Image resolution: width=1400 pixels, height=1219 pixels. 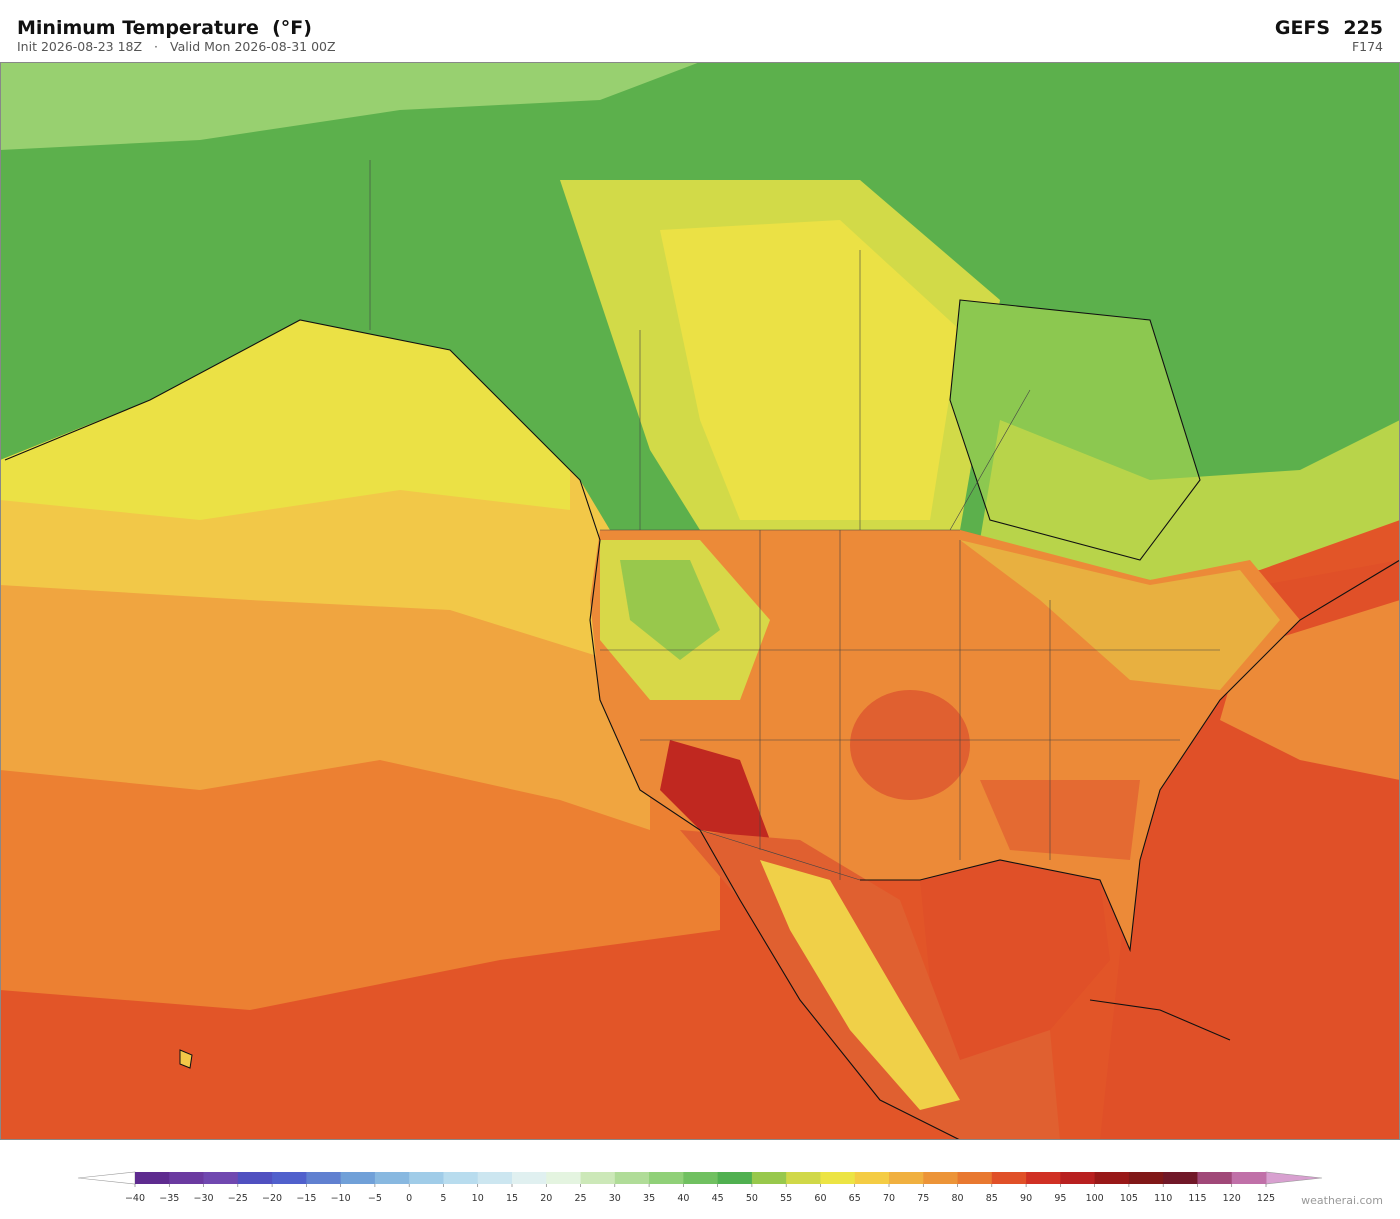 I want to click on colorbar-tick-label: 95, so click(x=1060, y=1198).